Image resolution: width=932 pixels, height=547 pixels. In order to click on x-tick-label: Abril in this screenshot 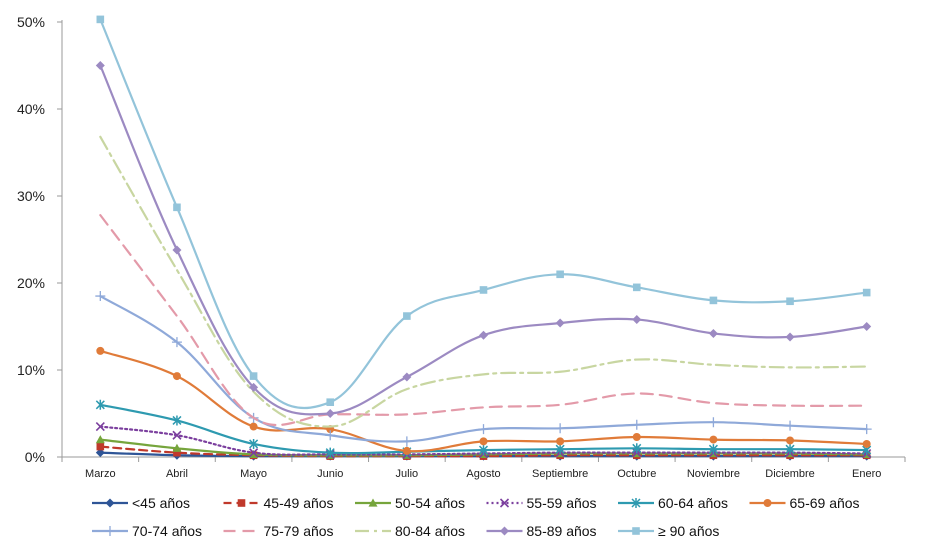, I will do `click(177, 474)`.